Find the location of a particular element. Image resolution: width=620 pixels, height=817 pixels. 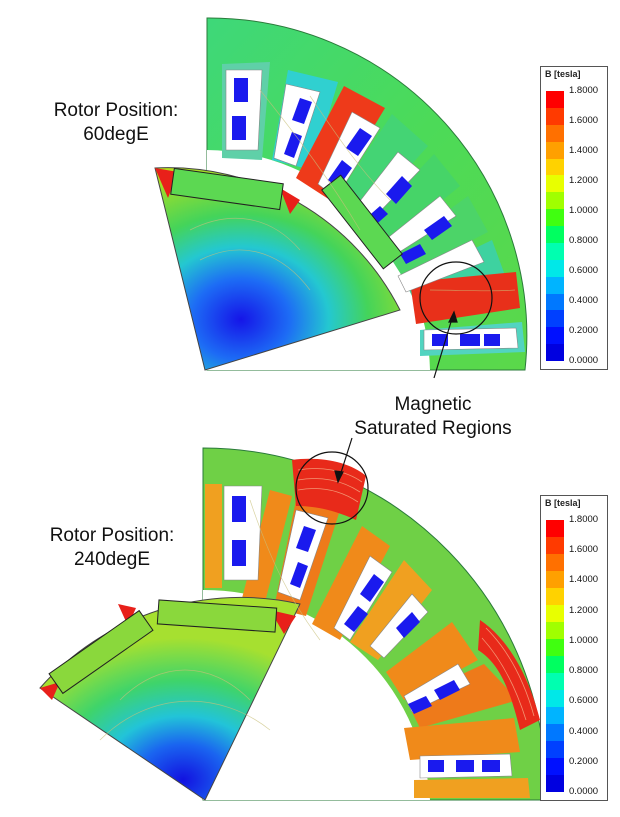

bottom-coils is located at coordinates (366, 634).